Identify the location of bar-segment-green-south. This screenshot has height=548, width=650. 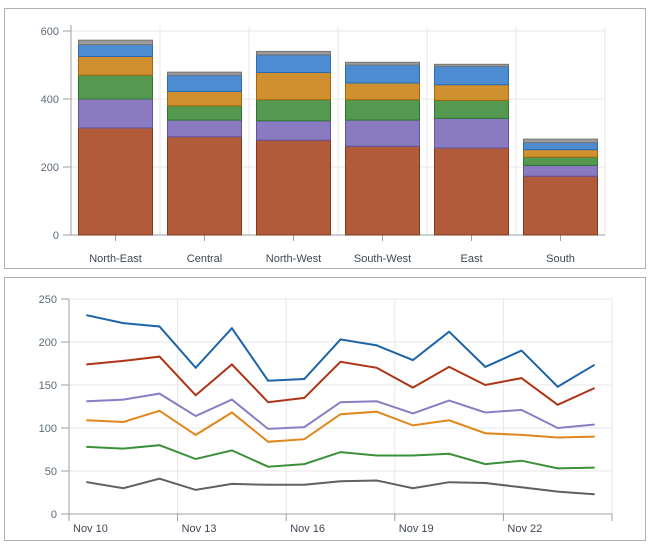
(560, 161).